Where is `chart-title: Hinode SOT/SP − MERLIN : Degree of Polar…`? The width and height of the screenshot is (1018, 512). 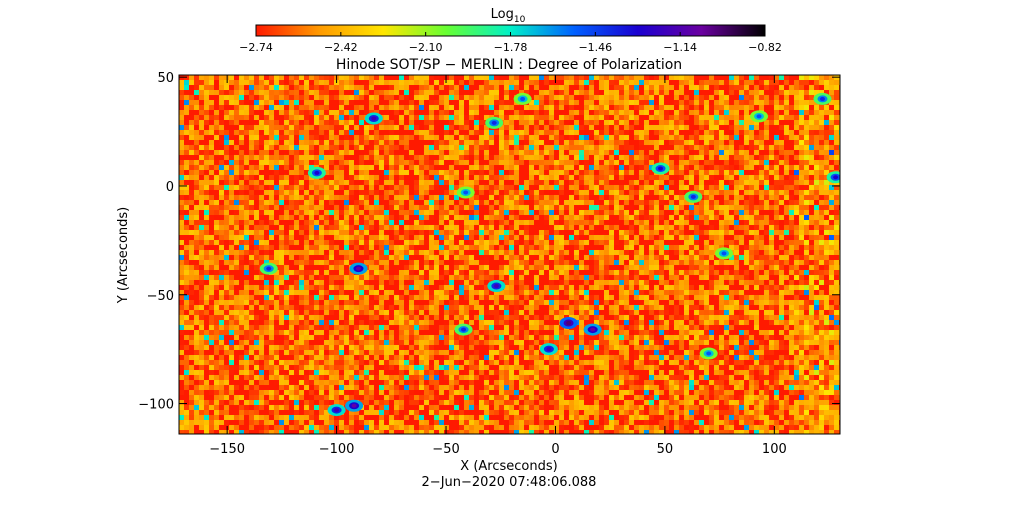 chart-title: Hinode SOT/SP − MERLIN : Degree of Polar… is located at coordinates (509, 65).